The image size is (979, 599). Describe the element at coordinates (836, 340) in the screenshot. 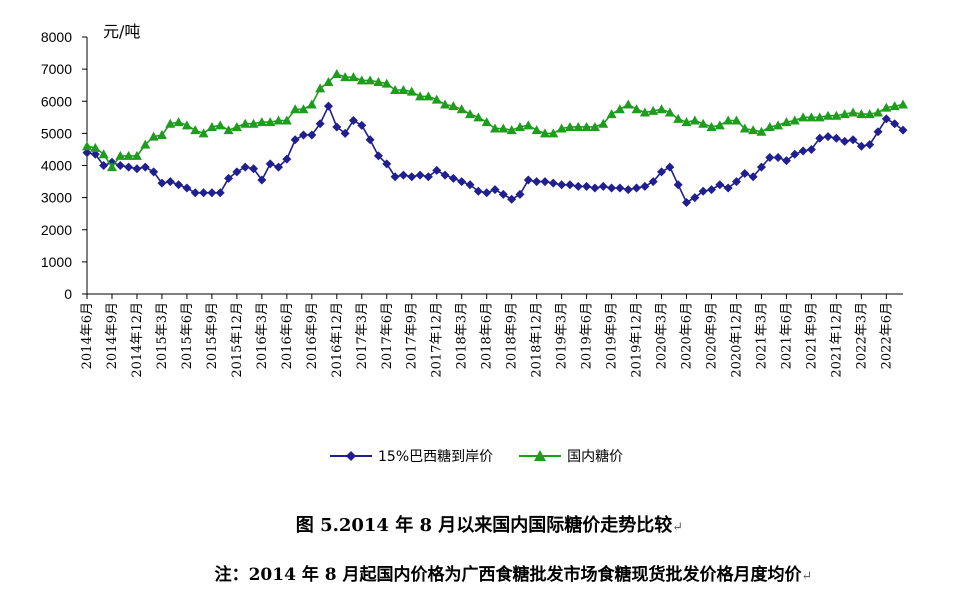

I see `x-tick-label: 2021年12月` at that location.